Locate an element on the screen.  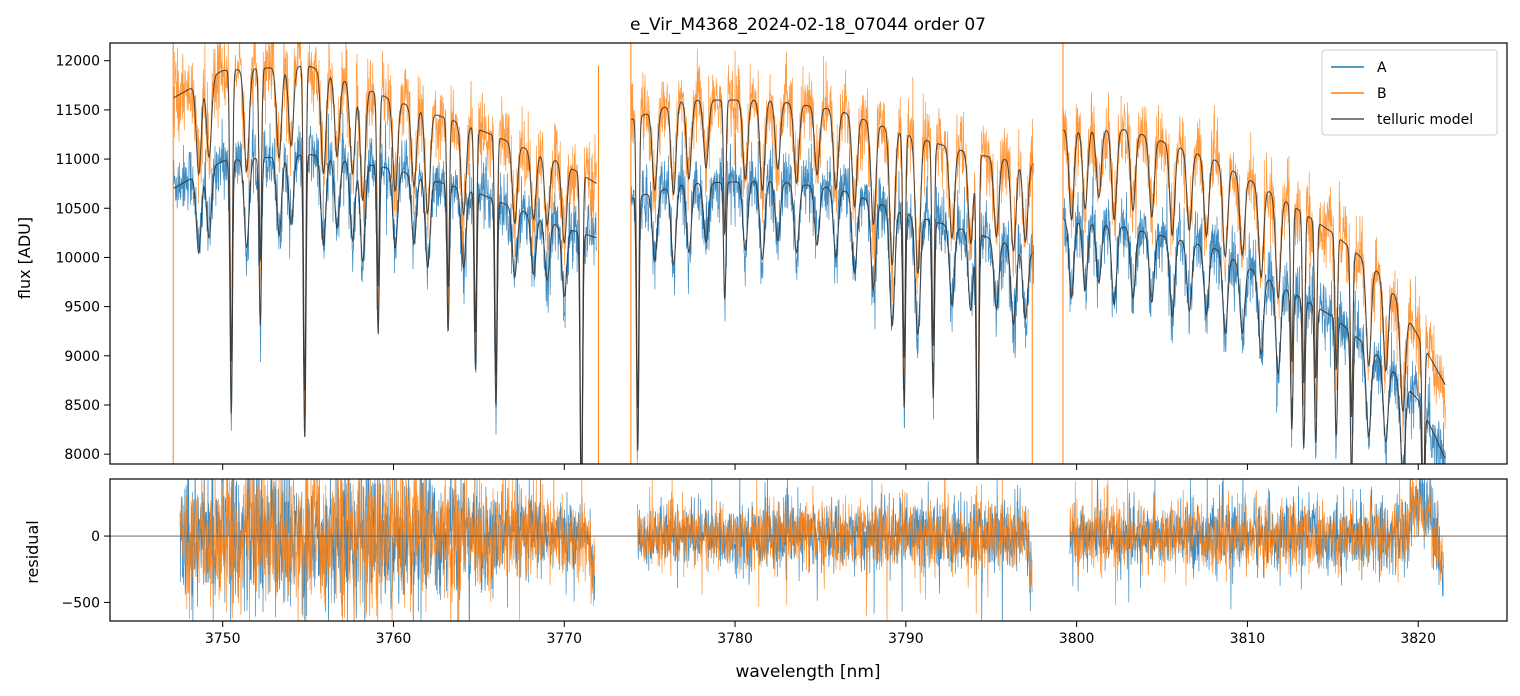
bottom-x-tick-label: 3820 is located at coordinates (1418, 639).